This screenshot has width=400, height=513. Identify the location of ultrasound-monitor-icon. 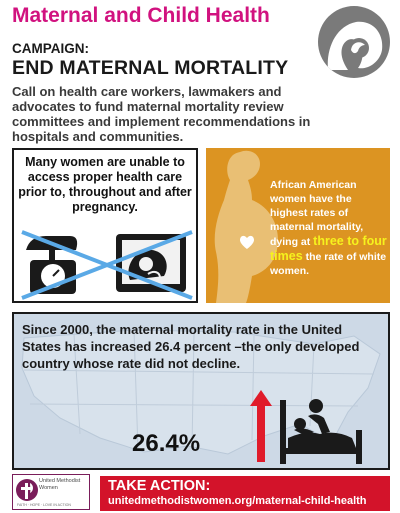
(151, 263).